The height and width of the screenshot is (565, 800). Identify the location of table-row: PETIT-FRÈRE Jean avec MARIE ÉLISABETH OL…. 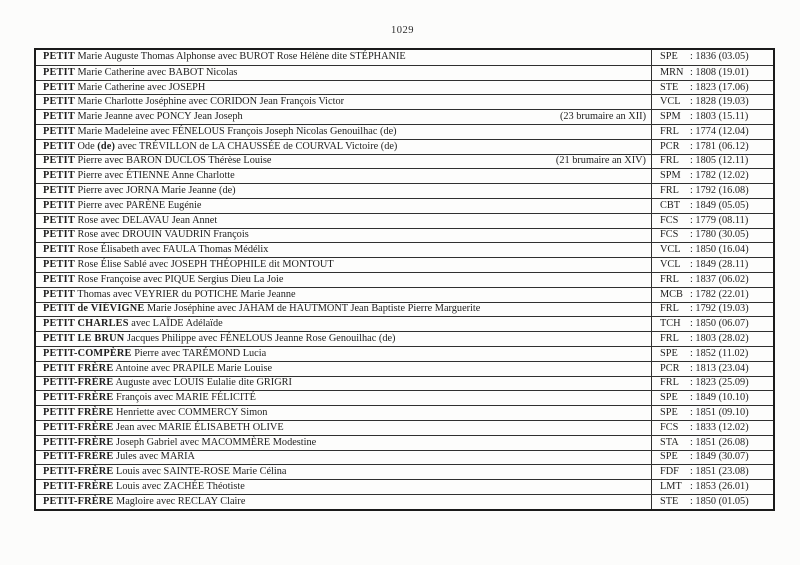
(404, 427).